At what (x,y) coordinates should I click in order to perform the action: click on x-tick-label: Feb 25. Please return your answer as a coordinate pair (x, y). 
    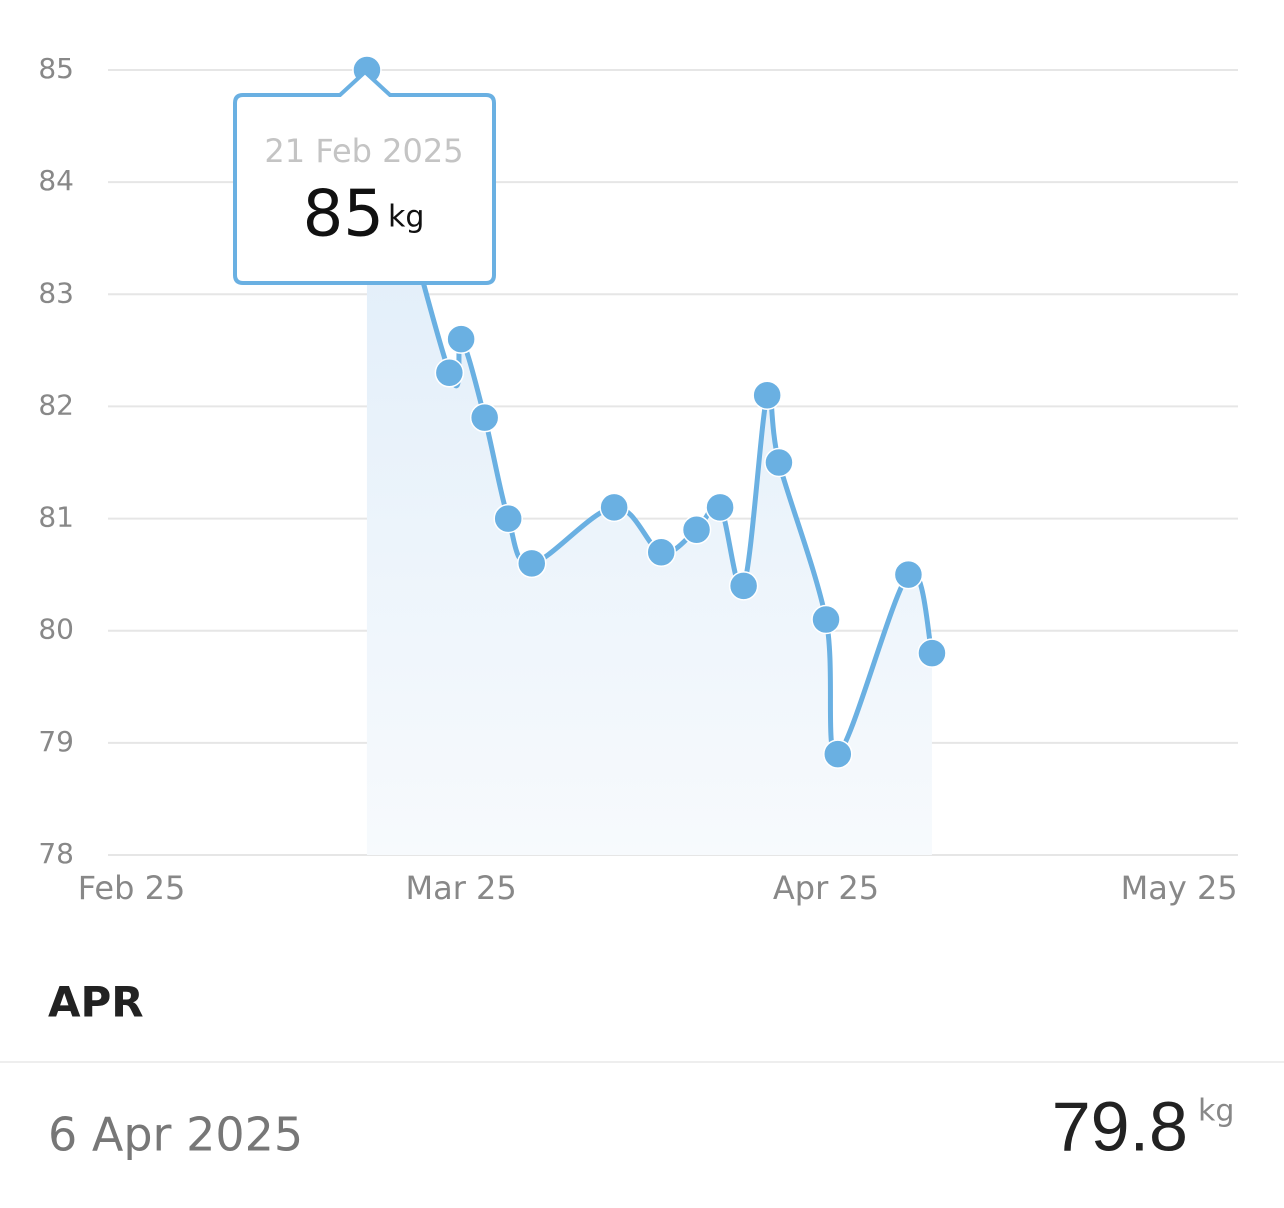
    Looking at the image, I should click on (132, 888).